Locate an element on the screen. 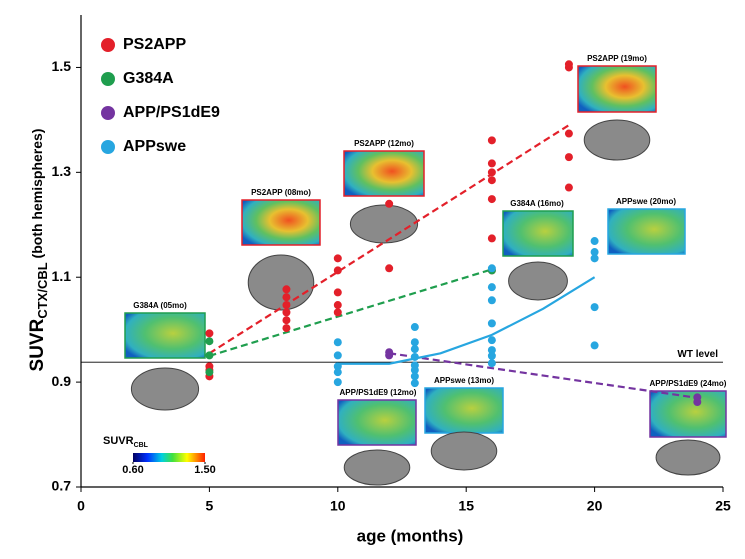  image-label: APP/PS1dE9 (12mo) is located at coordinates (378, 392).